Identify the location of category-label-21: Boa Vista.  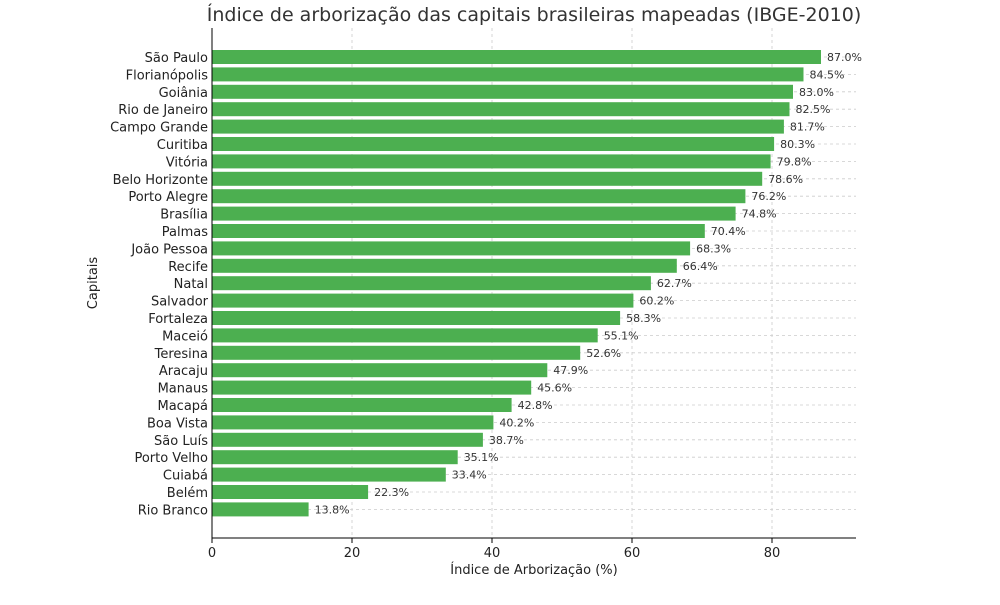
(177, 423).